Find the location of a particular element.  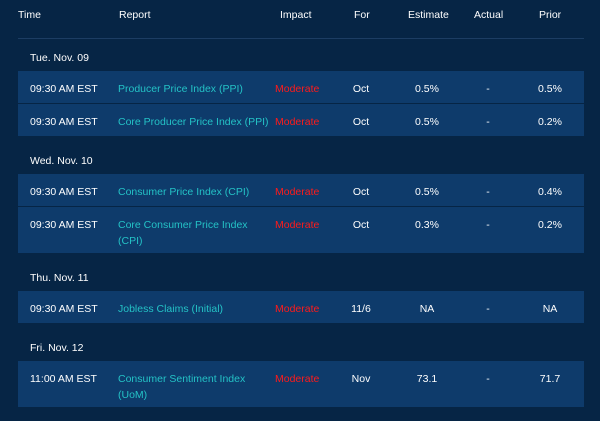

column-header-time: Time is located at coordinates (29, 15).